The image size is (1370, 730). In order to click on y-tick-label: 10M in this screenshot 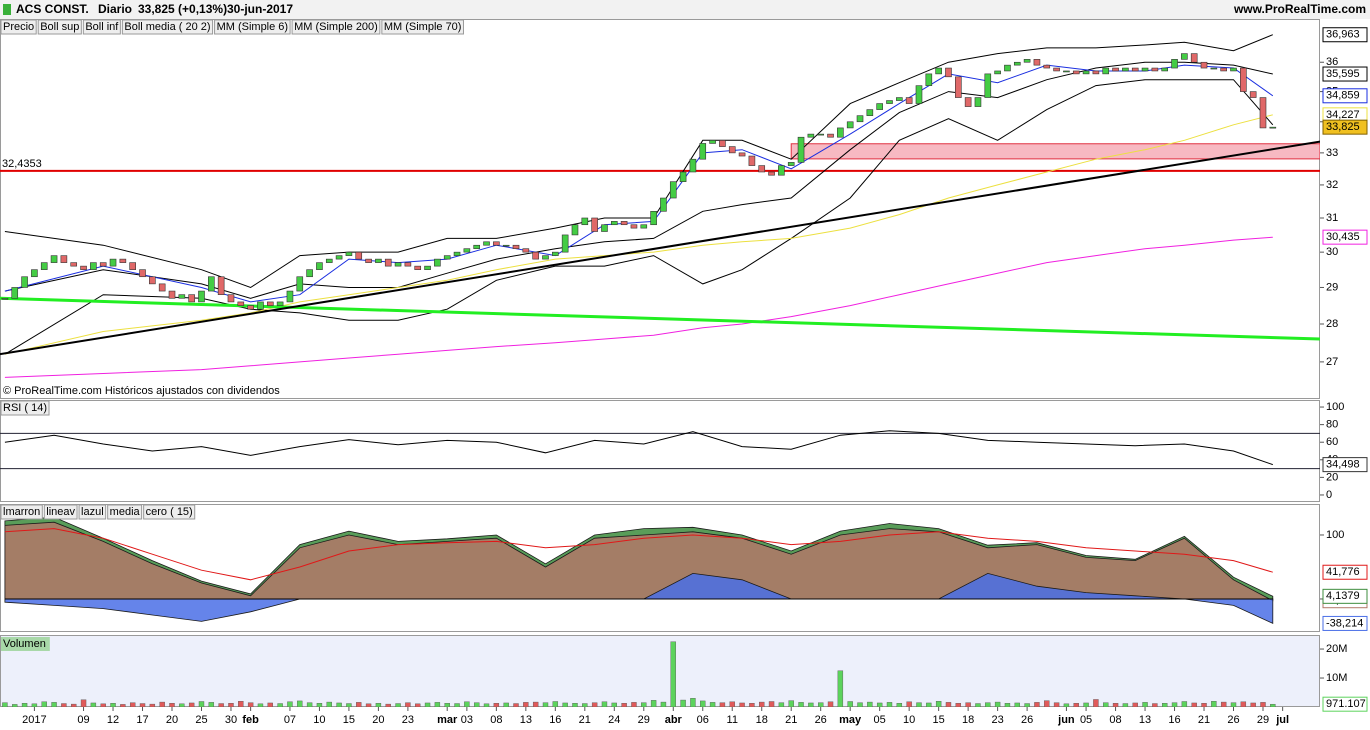, I will do `click(1336, 678)`.